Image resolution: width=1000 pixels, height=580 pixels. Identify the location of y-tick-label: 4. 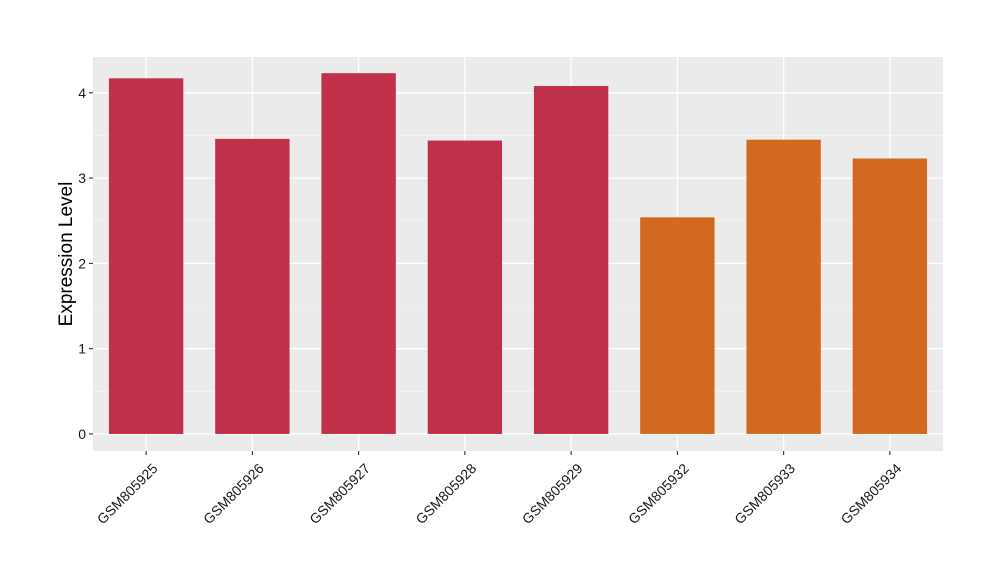
(82, 93).